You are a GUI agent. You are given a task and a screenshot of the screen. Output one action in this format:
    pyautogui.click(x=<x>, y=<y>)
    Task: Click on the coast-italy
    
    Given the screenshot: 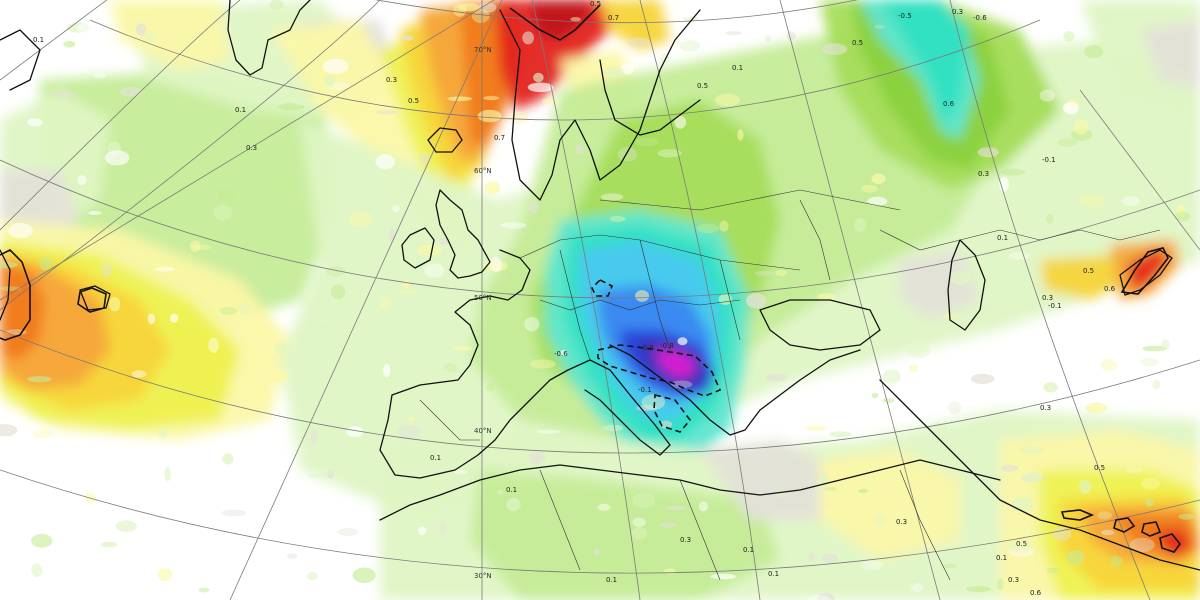 What is the action you would take?
    pyautogui.click(x=619, y=407)
    